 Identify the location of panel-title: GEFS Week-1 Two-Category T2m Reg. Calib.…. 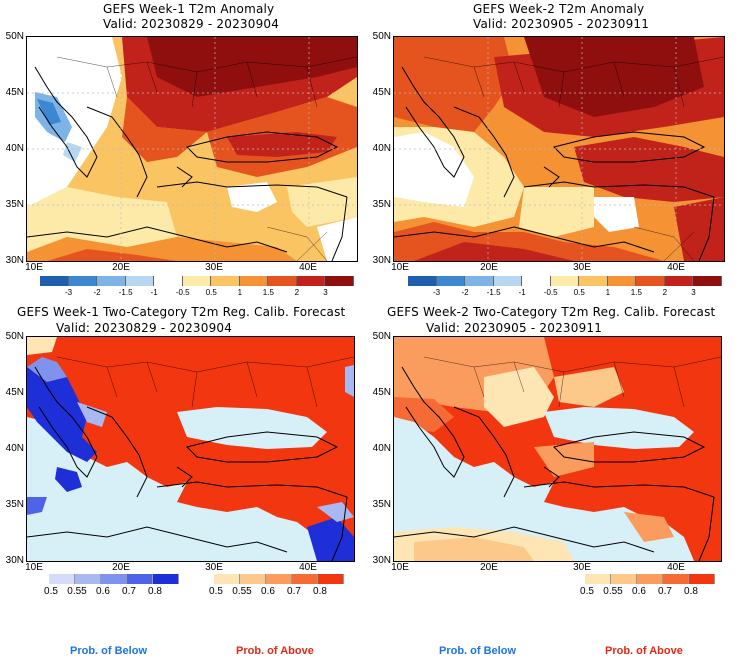
(181, 312).